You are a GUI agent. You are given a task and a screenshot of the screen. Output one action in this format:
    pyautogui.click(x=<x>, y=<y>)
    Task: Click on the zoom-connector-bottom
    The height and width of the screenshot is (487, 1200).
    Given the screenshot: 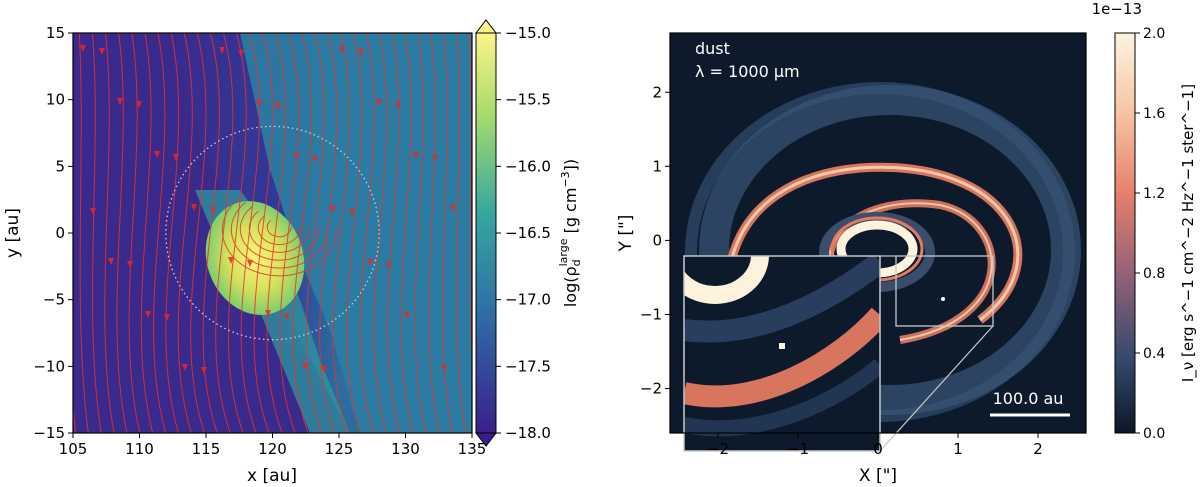 What is the action you would take?
    pyautogui.click(x=936, y=388)
    